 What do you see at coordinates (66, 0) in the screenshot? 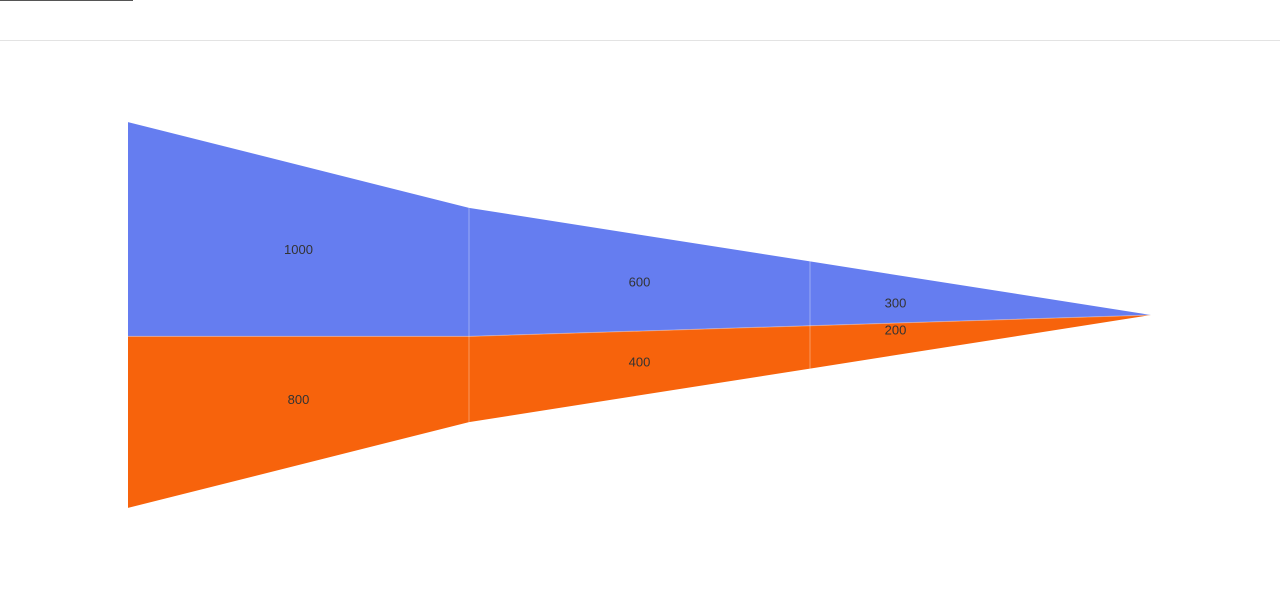
I see `active-tab-indicator` at bounding box center [66, 0].